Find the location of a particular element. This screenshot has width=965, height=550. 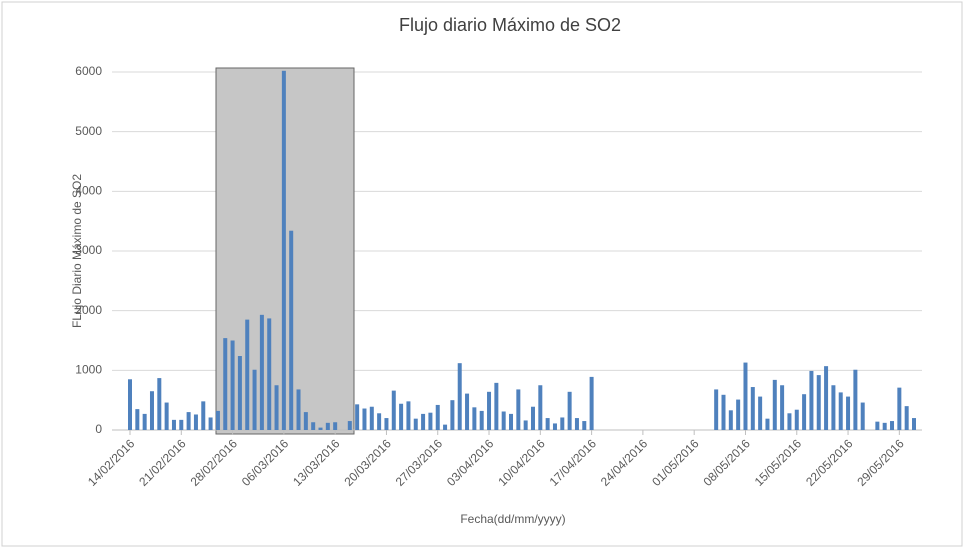

y-tick-label: 0 is located at coordinates (98, 429).